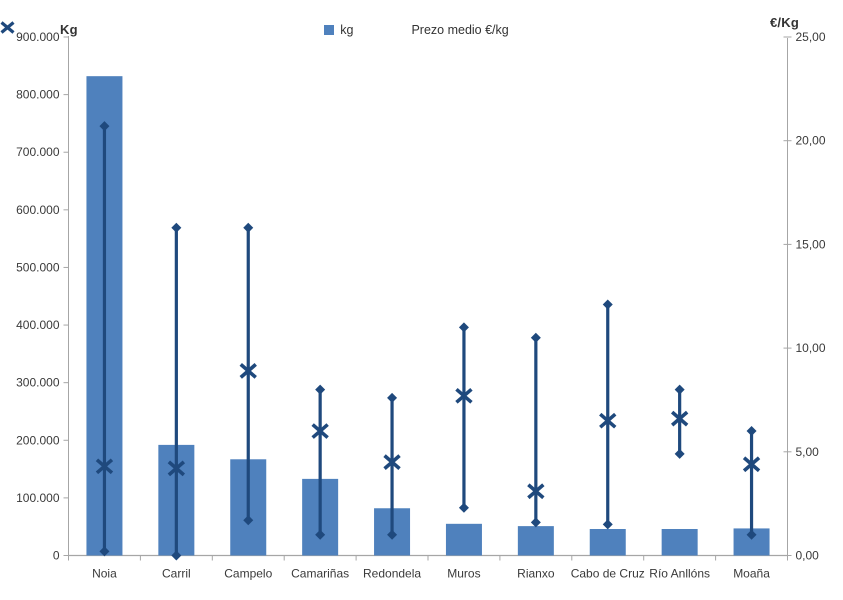 This screenshot has width=843, height=600. Describe the element at coordinates (176, 574) in the screenshot. I see `x-axis-category-label: Carril` at that location.